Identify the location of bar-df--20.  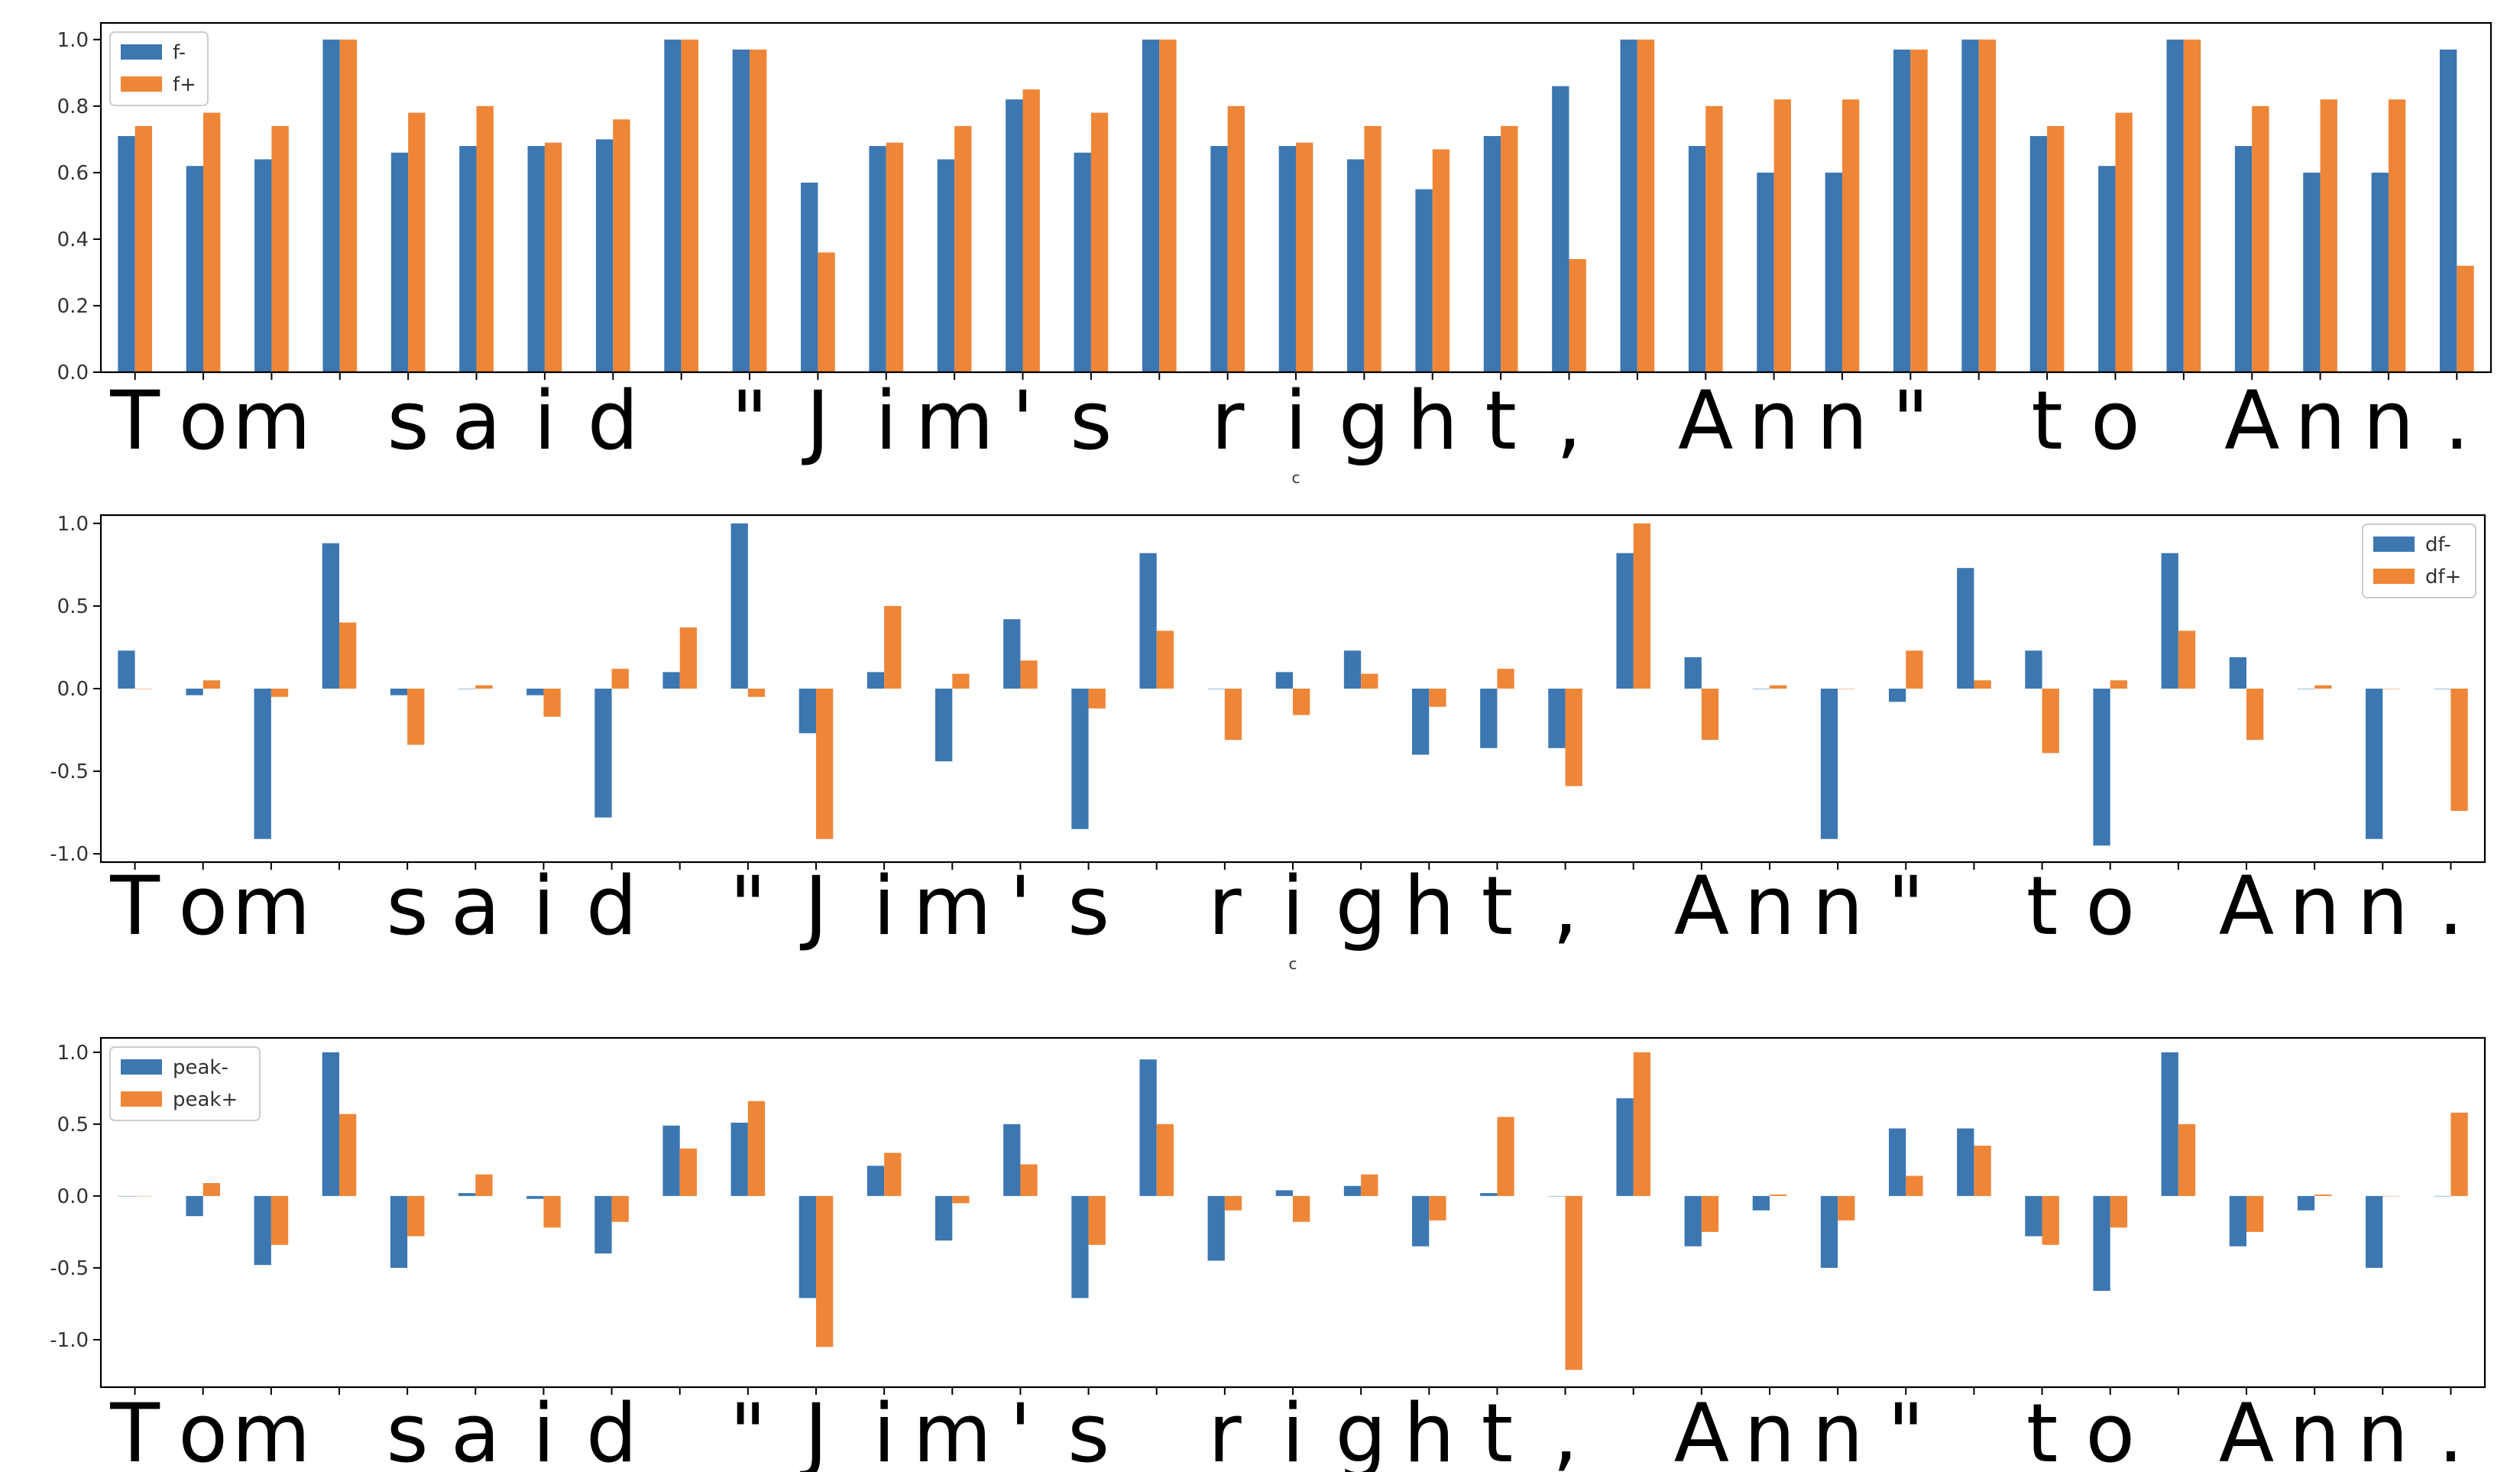
(1489, 718).